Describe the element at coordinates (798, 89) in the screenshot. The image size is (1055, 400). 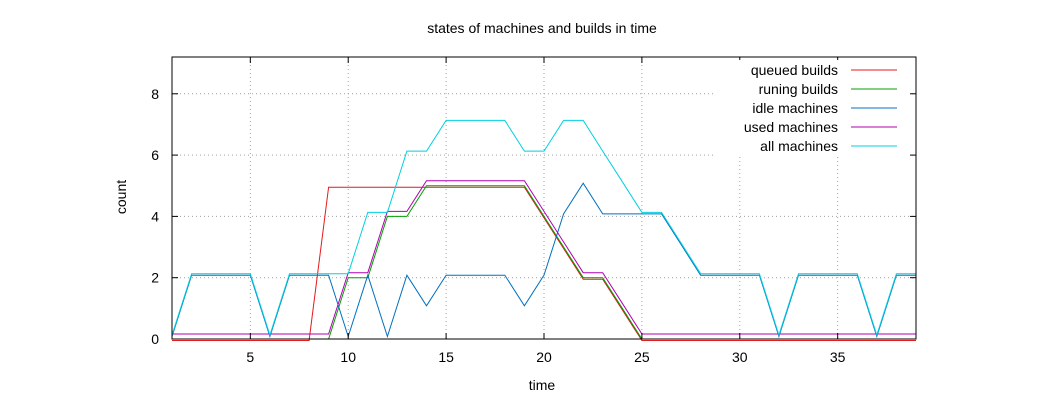
I see `legend-label: runing builds` at that location.